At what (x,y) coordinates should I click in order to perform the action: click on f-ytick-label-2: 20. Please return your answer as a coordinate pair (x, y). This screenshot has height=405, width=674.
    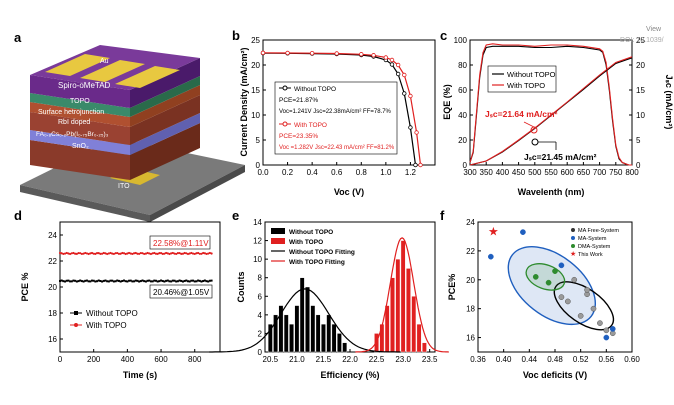
    Looking at the image, I should click on (470, 280).